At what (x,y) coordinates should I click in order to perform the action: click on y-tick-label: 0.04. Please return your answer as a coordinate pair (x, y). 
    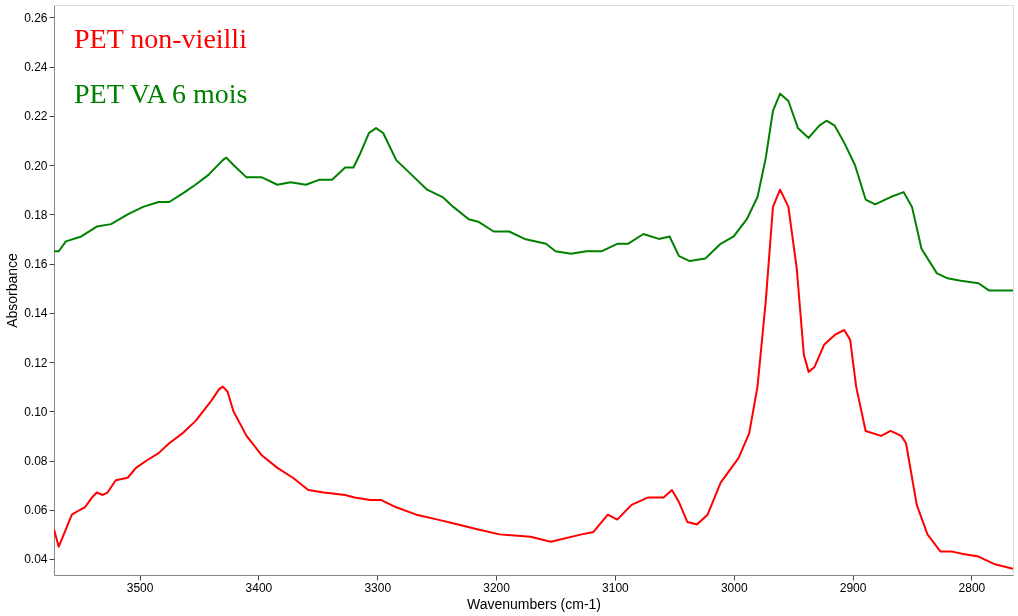
    Looking at the image, I should click on (36, 559).